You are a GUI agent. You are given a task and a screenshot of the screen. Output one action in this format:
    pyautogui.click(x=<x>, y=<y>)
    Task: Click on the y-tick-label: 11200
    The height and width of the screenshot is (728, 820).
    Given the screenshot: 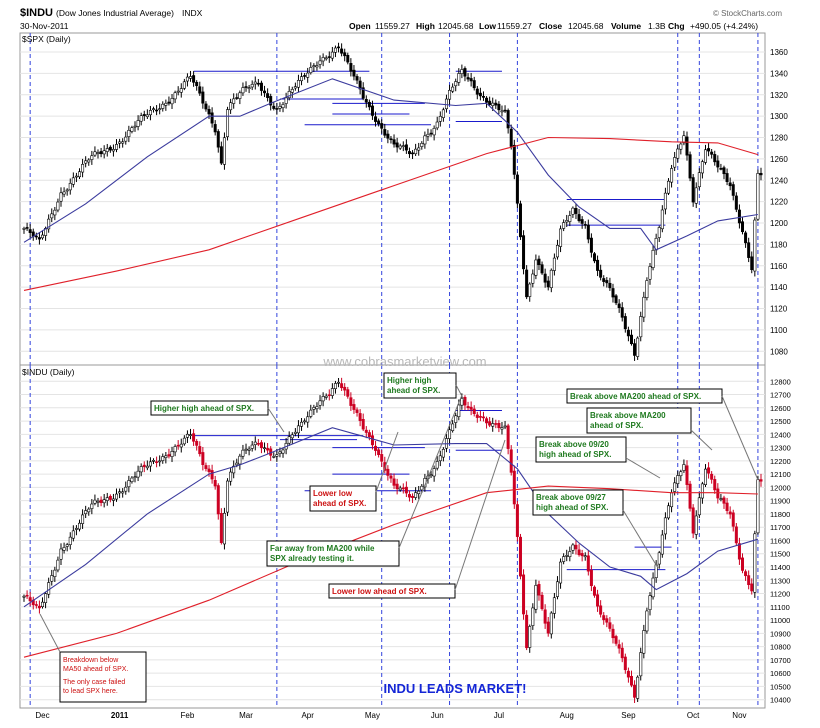 What is the action you would take?
    pyautogui.click(x=780, y=594)
    